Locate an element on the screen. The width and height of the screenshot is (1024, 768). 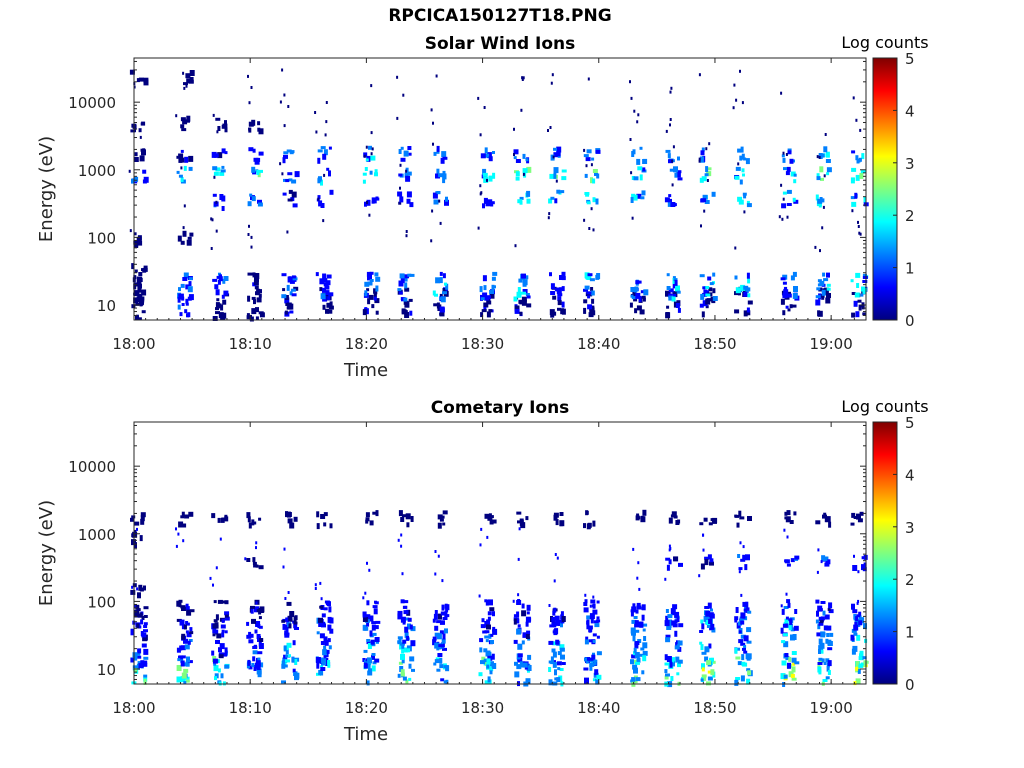
y-tick-label: 10000 is located at coordinates (92, 103).